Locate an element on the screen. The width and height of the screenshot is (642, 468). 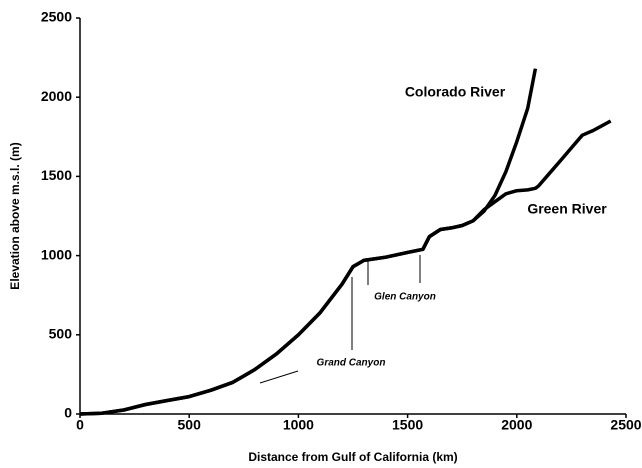
y-tick-label: 0 is located at coordinates (68, 413).